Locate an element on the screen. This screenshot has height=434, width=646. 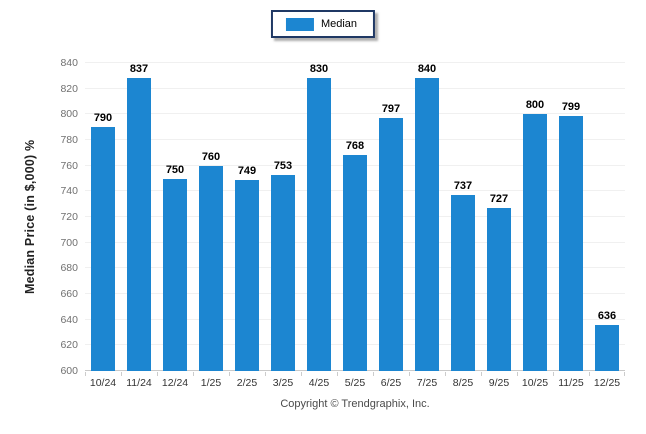
x-tick-label: 12/24 is located at coordinates (175, 383).